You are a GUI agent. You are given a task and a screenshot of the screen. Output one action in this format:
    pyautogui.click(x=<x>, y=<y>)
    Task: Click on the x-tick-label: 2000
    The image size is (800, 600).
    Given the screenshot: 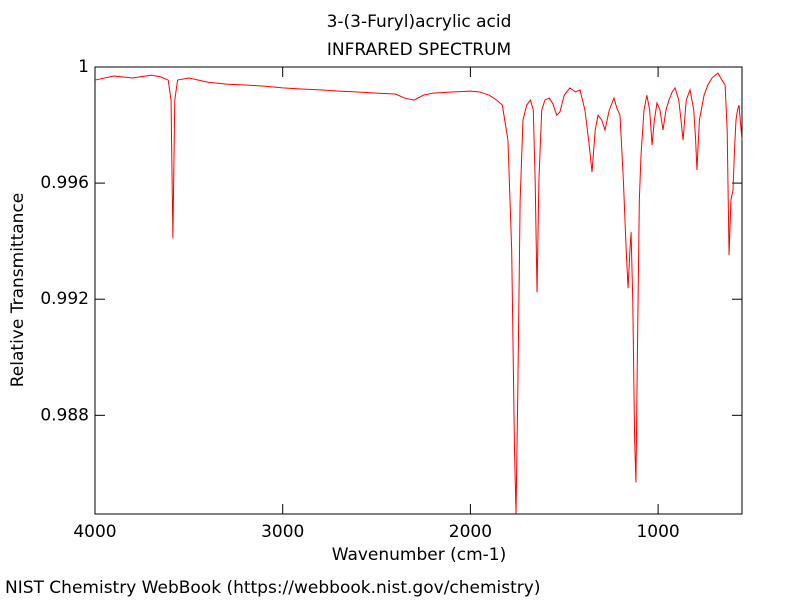 What is the action you would take?
    pyautogui.click(x=470, y=532)
    